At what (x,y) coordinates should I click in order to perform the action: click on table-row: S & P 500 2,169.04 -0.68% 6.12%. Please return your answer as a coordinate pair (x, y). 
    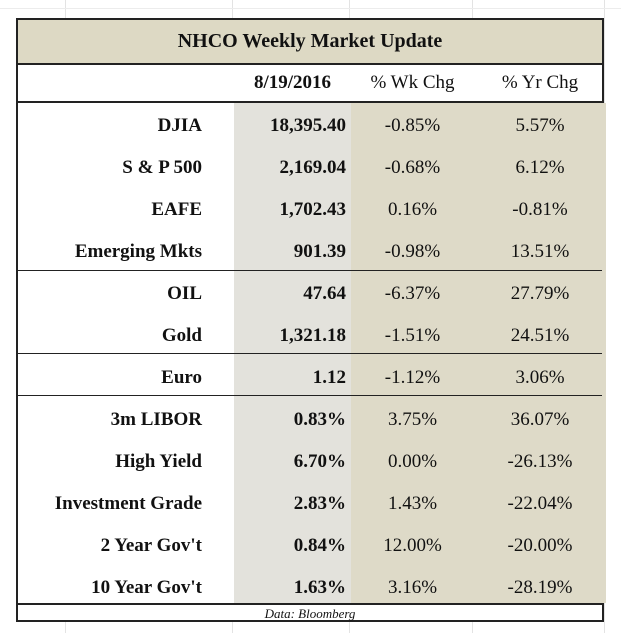
    Looking at the image, I should click on (310, 168).